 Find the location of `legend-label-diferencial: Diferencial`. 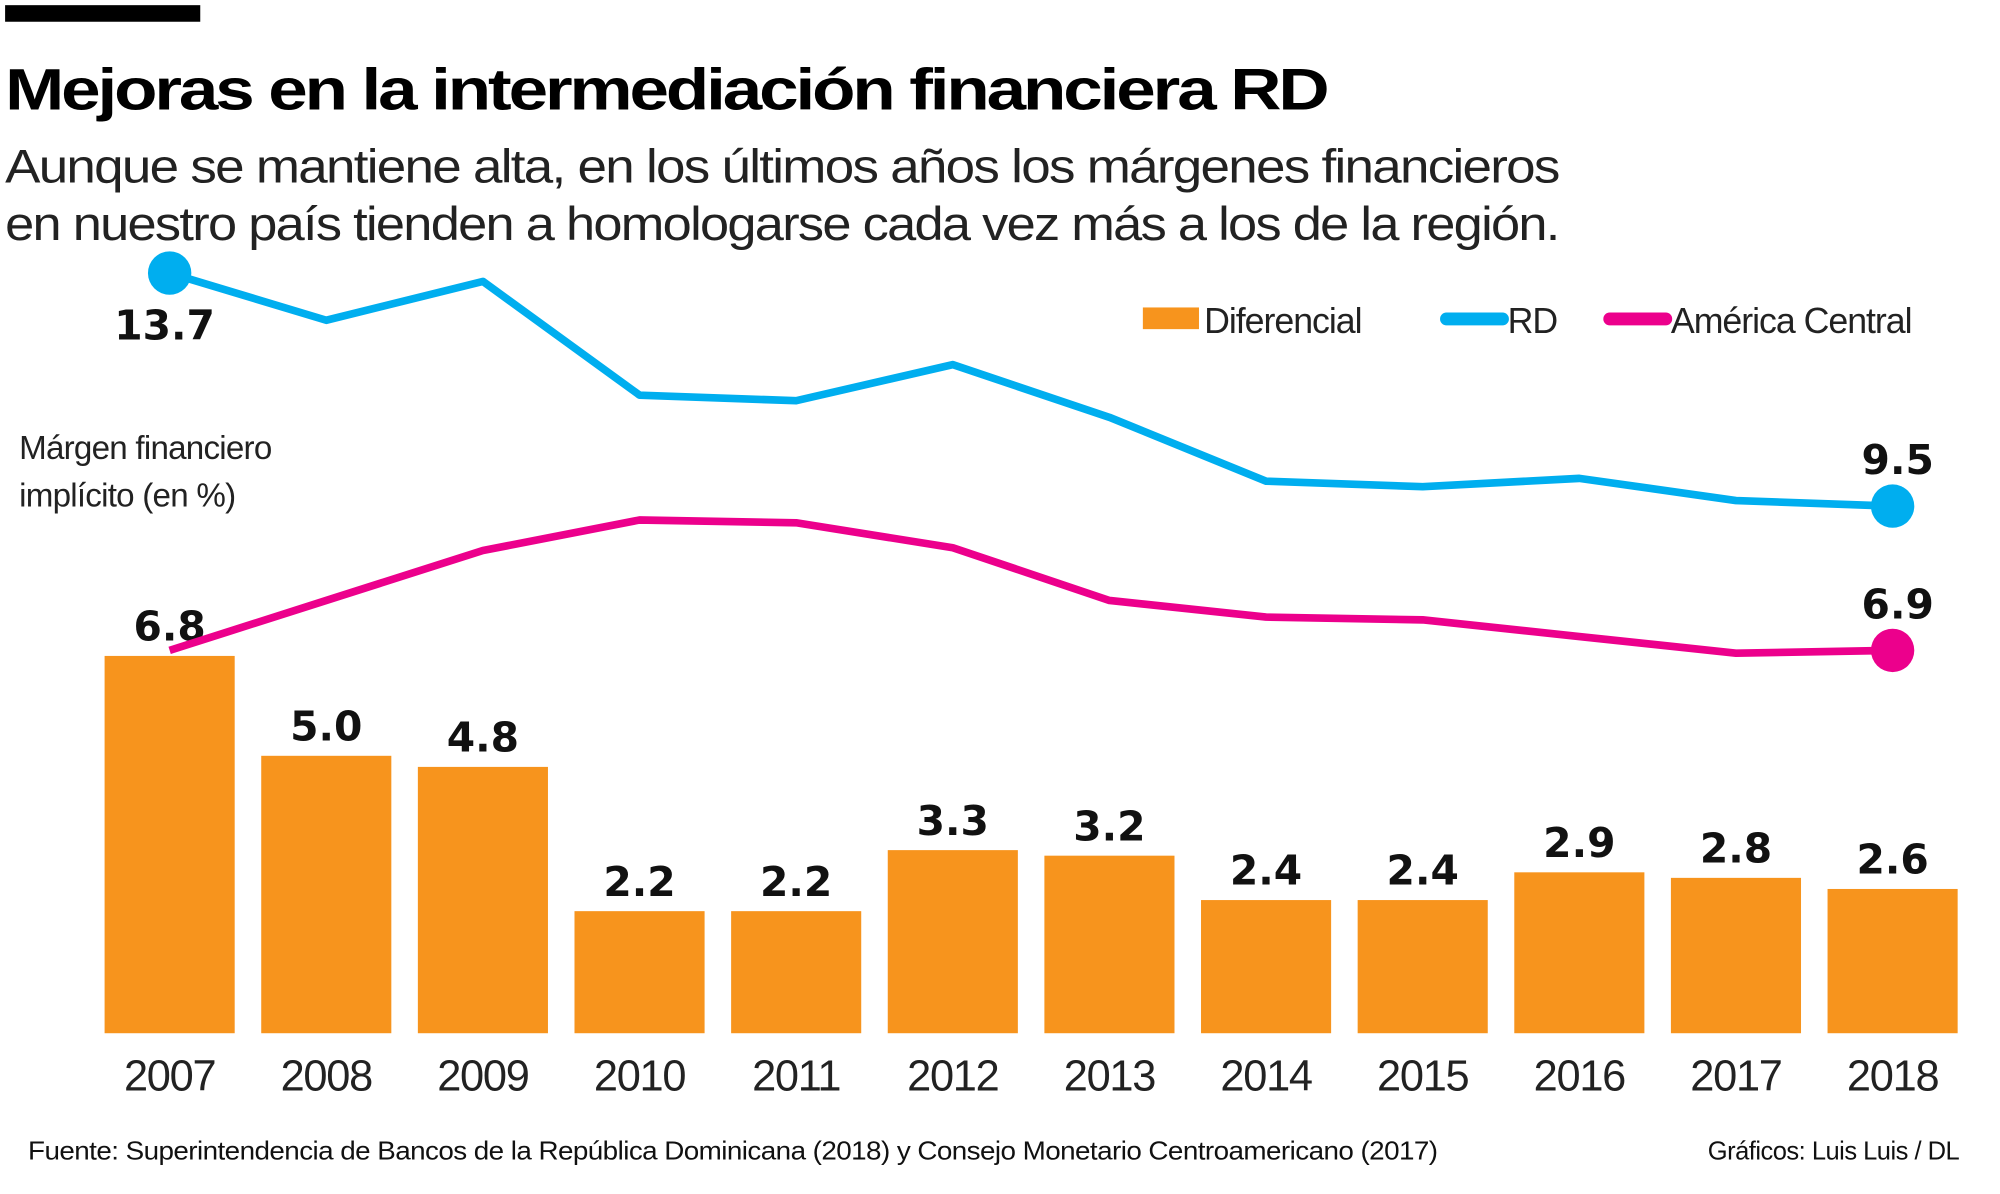

legend-label-diferencial: Diferencial is located at coordinates (1282, 321).